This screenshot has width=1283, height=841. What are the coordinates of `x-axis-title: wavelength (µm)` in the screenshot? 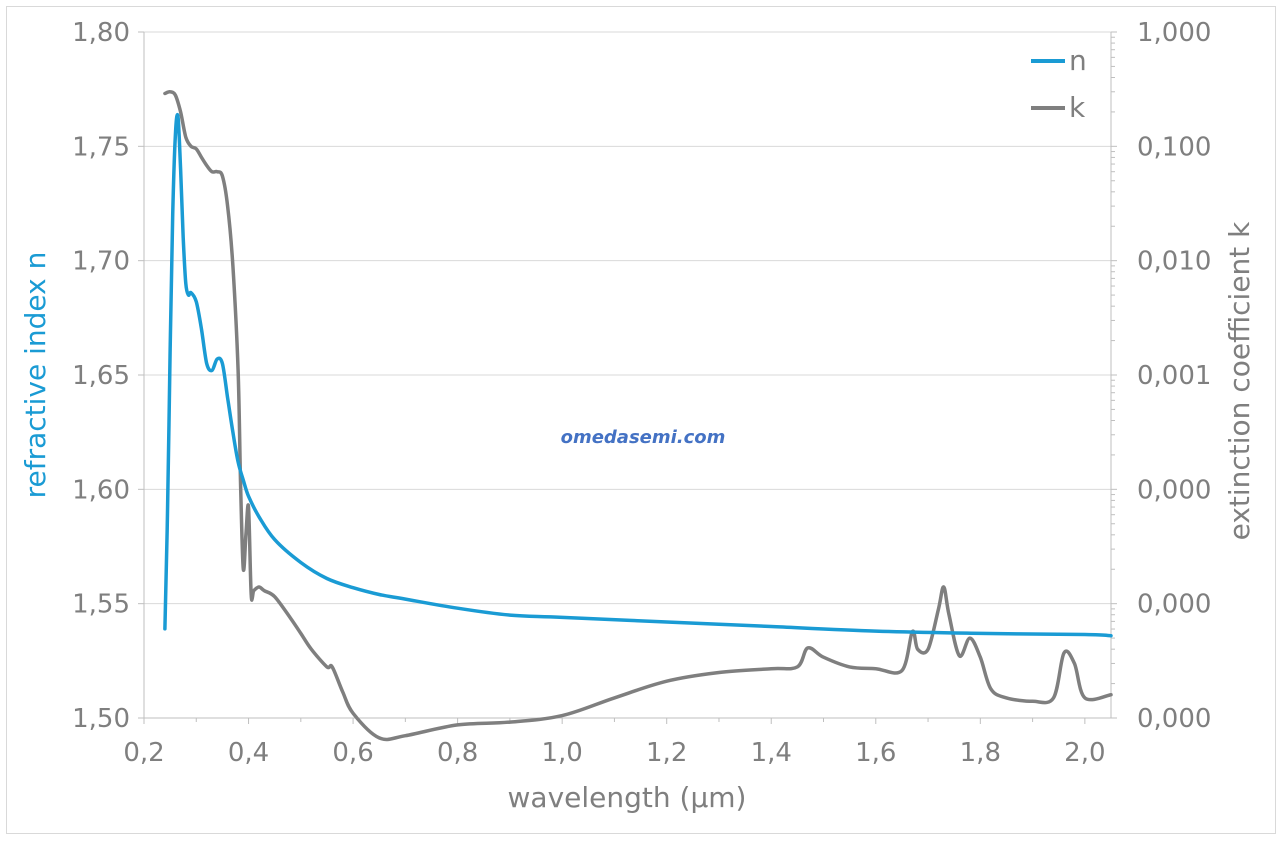 It's located at (627, 797).